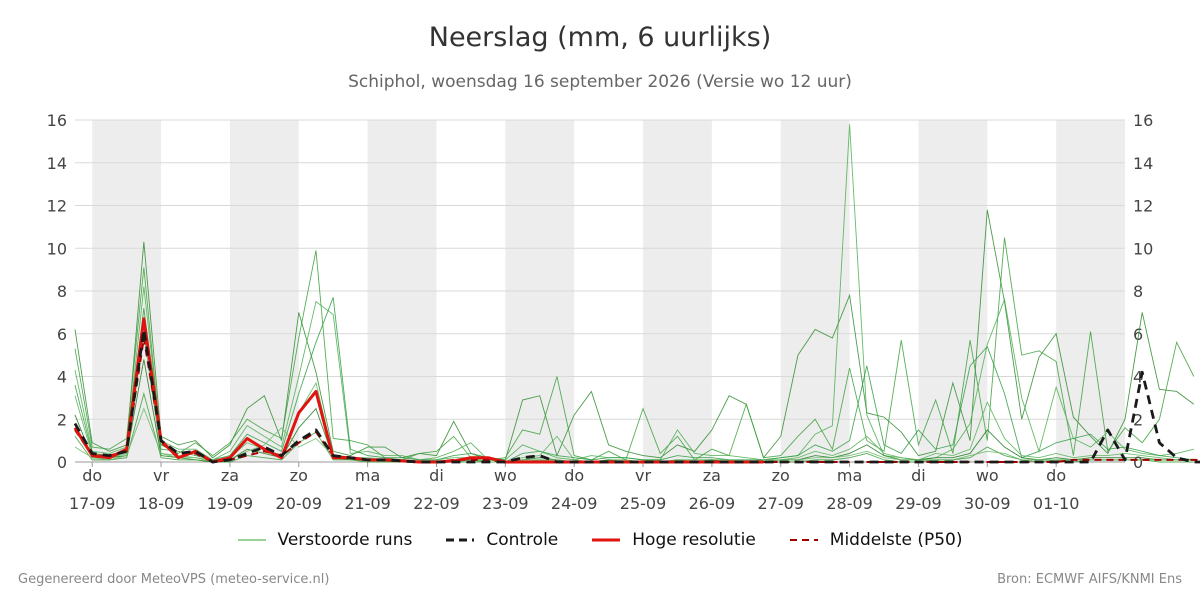  Describe the element at coordinates (849, 503) in the screenshot. I see `x-tick-date: 28-09` at that location.